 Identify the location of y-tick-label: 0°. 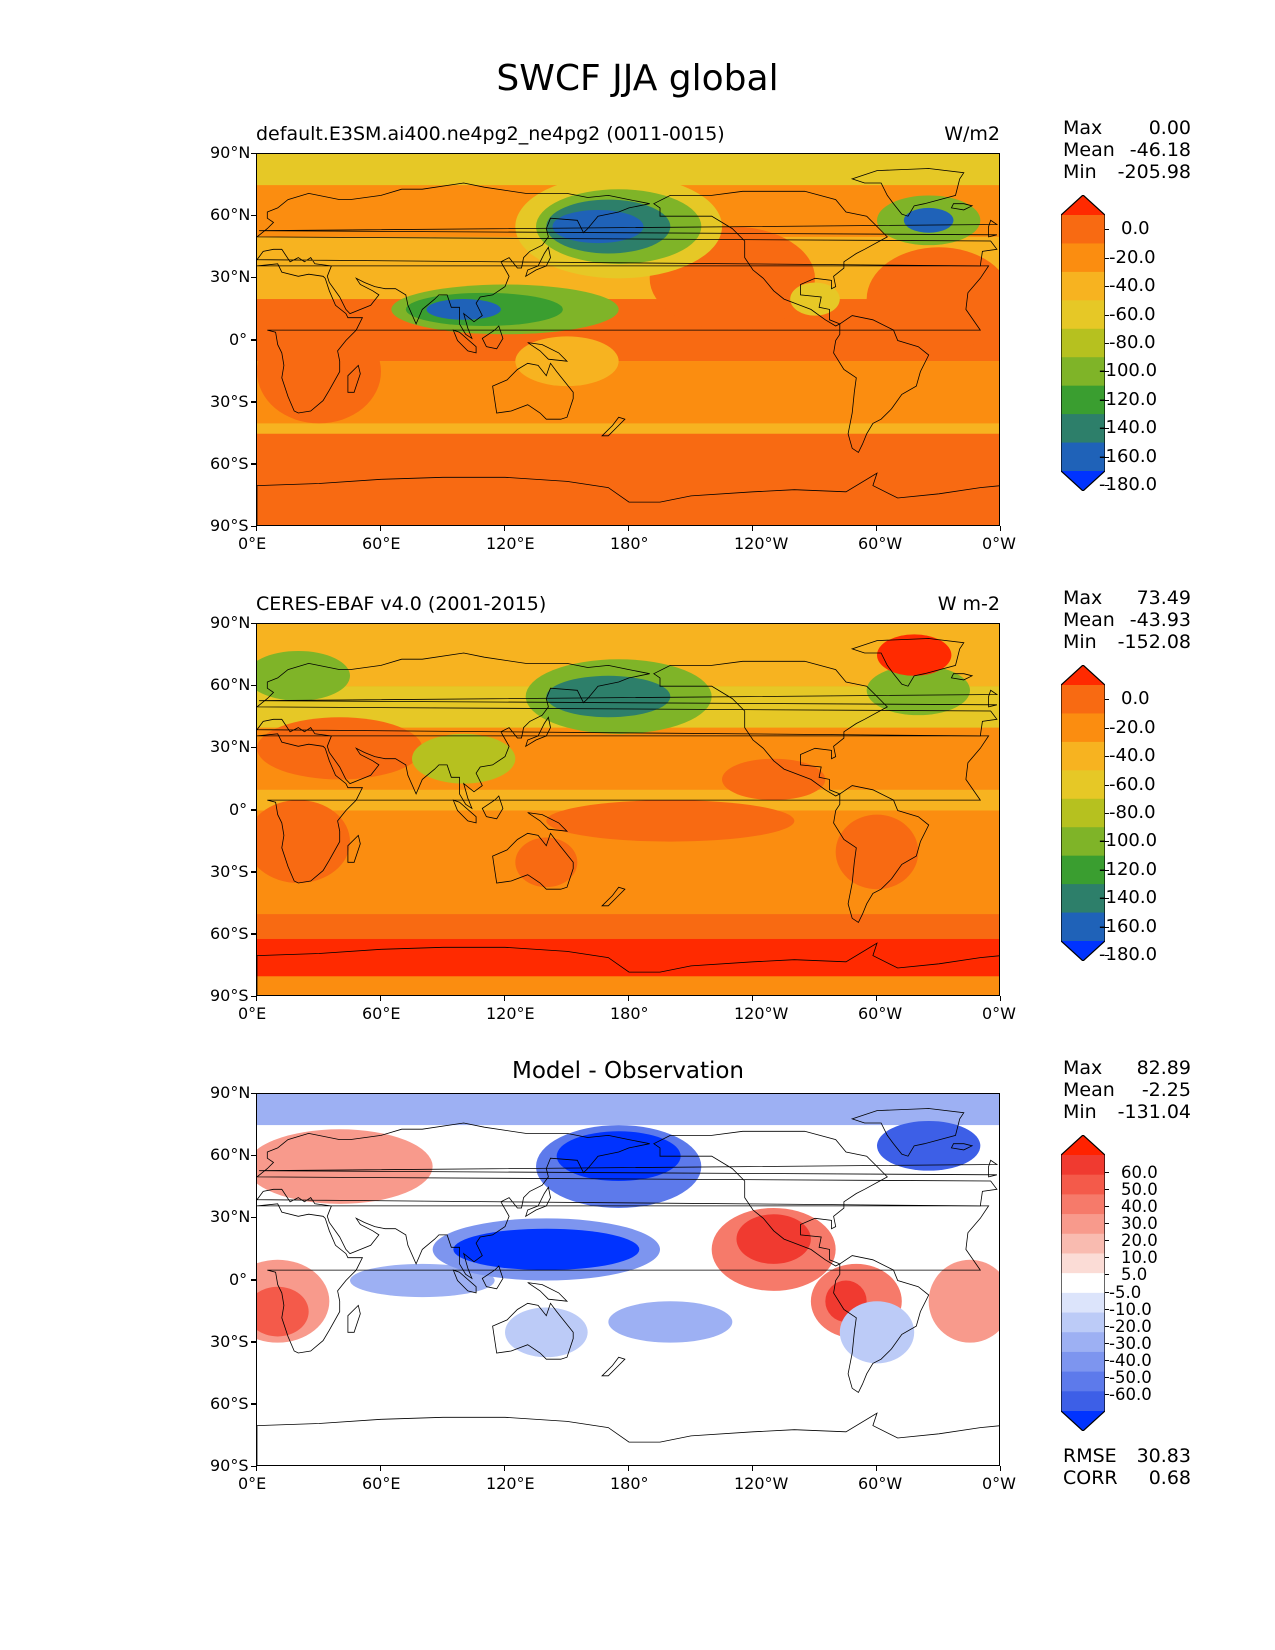
(238, 1279).